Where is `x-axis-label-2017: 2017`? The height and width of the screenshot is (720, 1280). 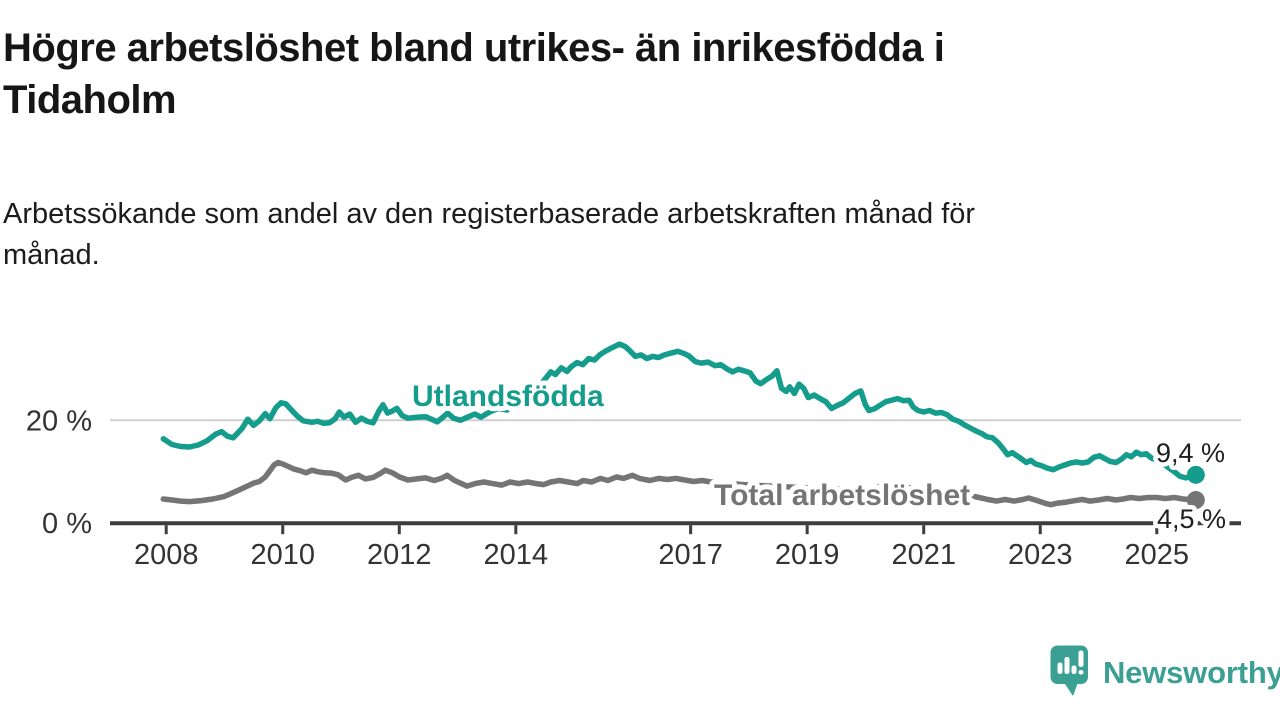 x-axis-label-2017: 2017 is located at coordinates (690, 555).